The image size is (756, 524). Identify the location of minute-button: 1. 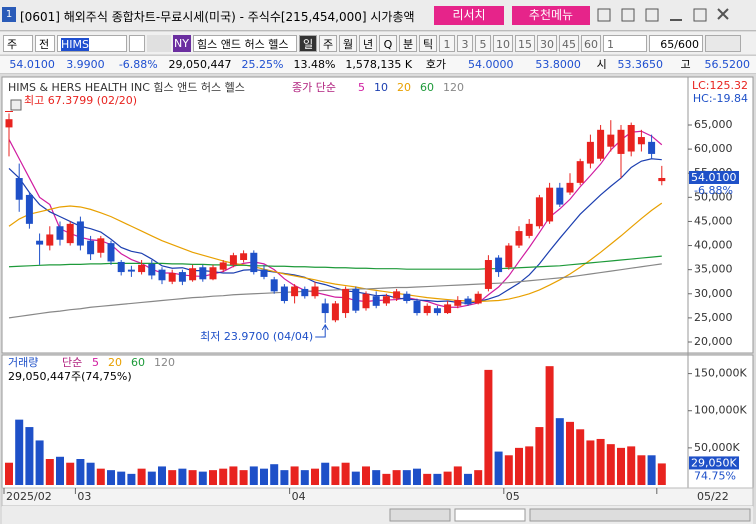
(447, 43).